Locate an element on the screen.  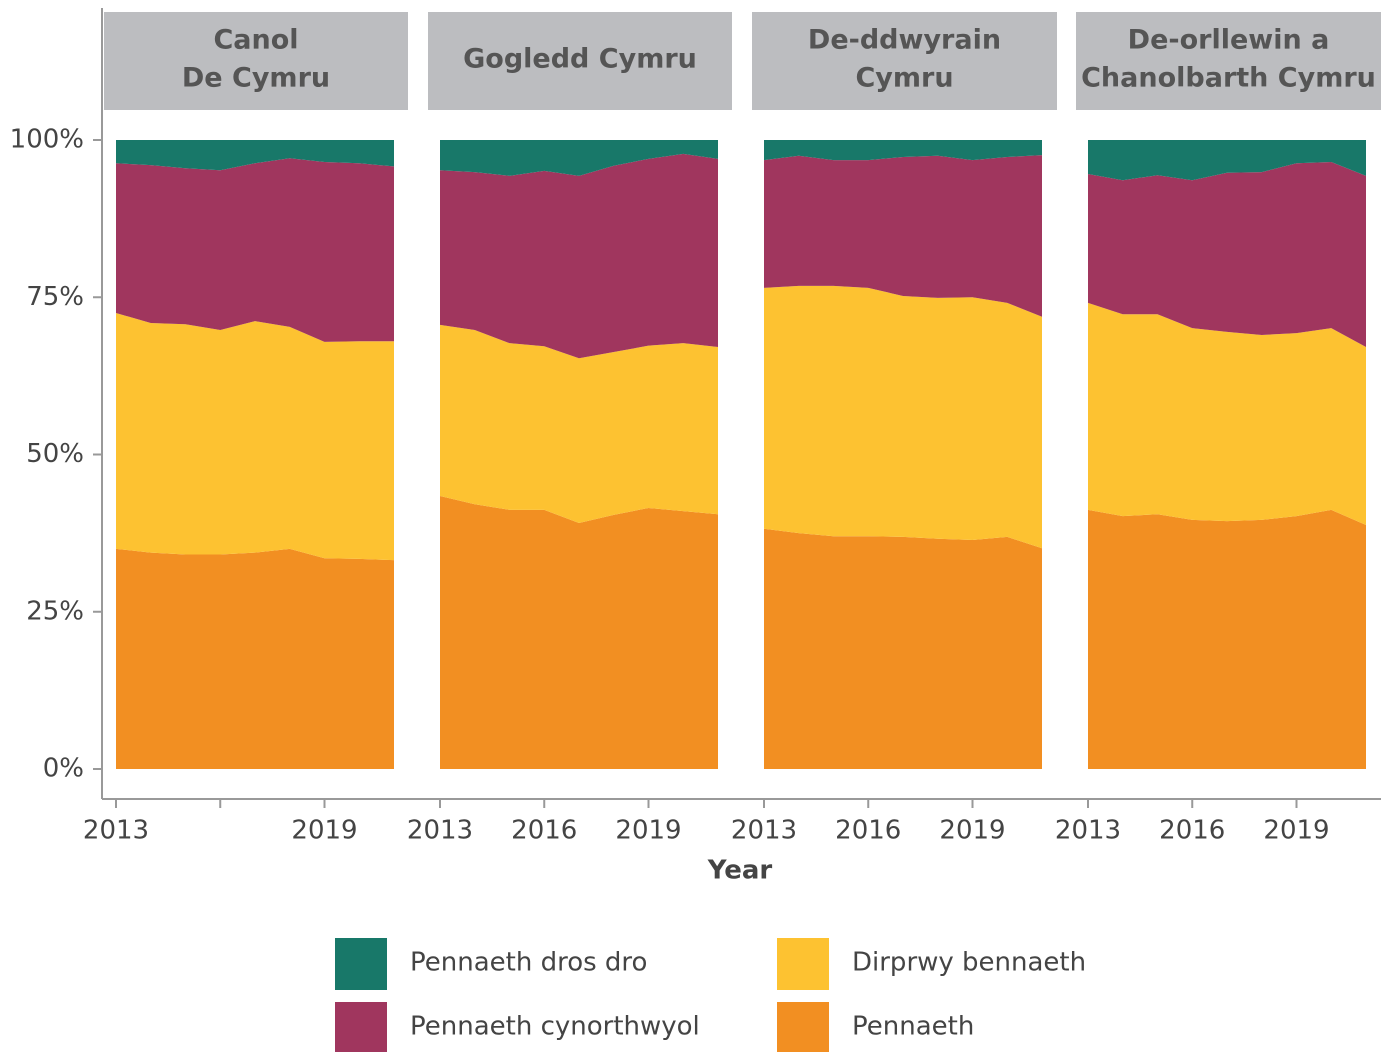
panel-title: Canol is located at coordinates (255, 40).